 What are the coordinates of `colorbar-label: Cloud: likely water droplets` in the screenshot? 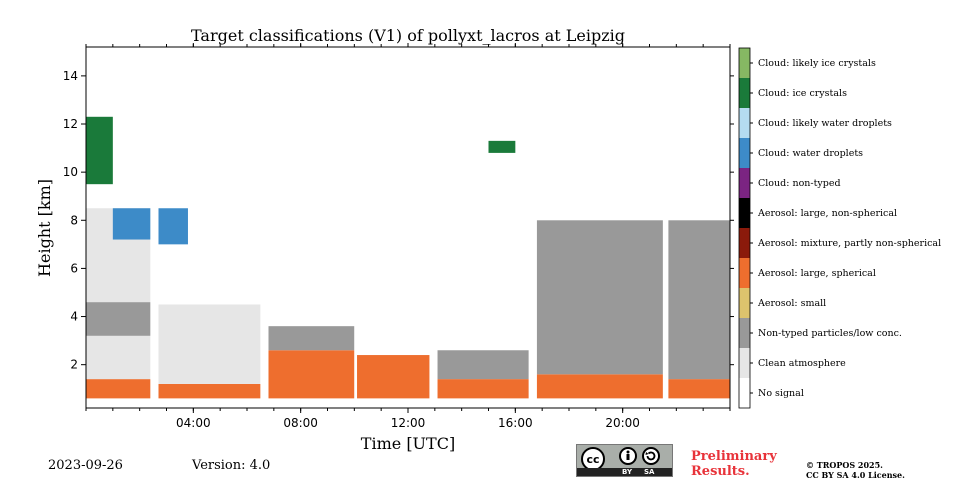 It's located at (825, 123).